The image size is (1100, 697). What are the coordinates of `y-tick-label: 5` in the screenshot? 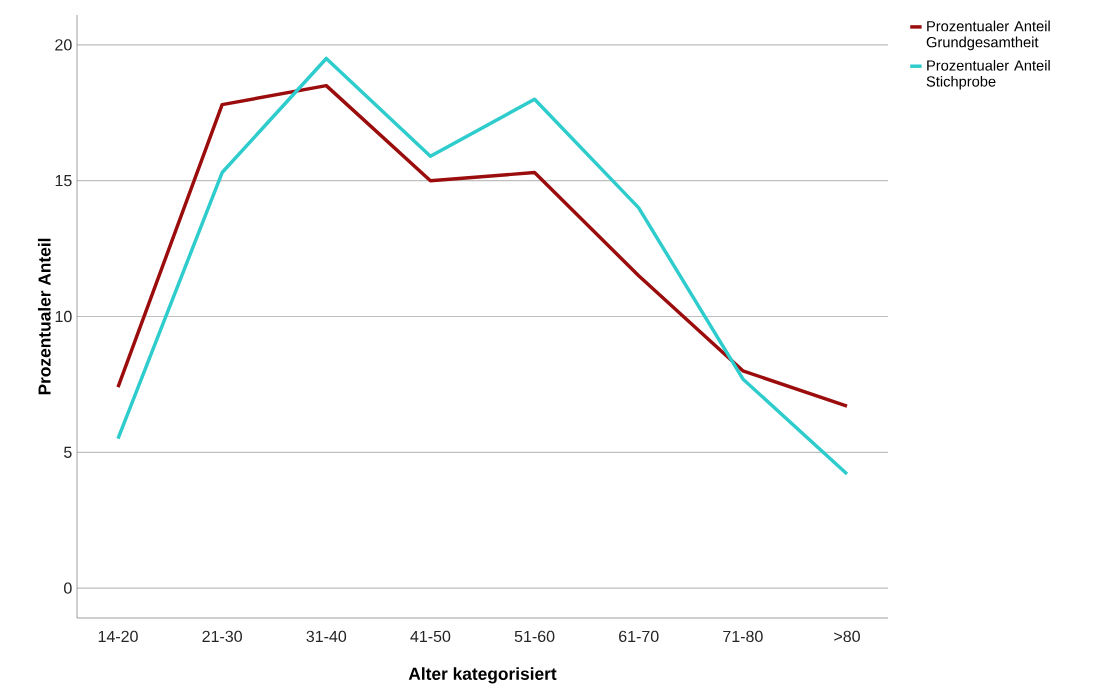 It's located at (68, 452).